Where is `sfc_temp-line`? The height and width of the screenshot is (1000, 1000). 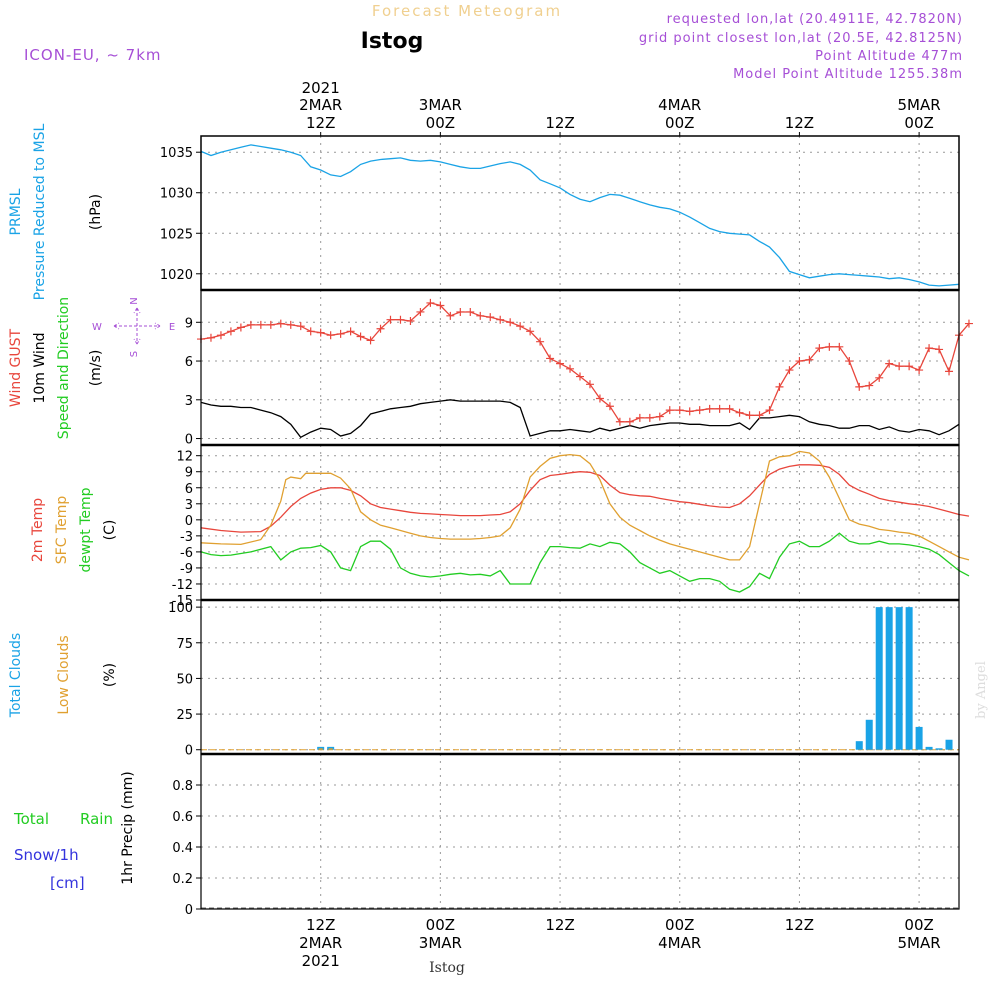
sfc_temp-line is located at coordinates (585, 505).